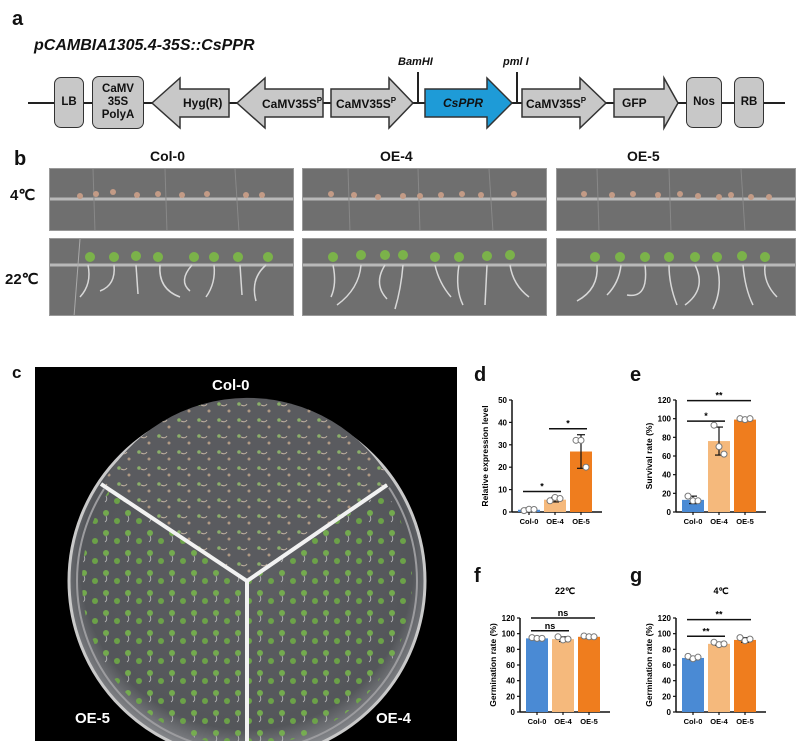  I want to click on segment-polya-label: CaMV 35S PolyA, so click(118, 102).